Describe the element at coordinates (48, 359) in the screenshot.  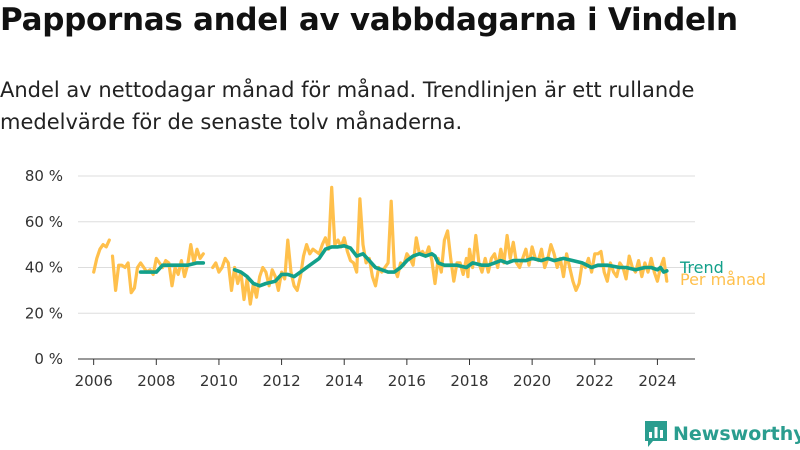
I see `y-tick-label: 0 %` at that location.